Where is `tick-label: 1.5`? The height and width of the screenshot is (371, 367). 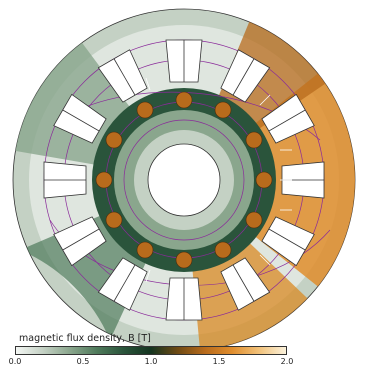 tick-label: 1.5 is located at coordinates (219, 361).